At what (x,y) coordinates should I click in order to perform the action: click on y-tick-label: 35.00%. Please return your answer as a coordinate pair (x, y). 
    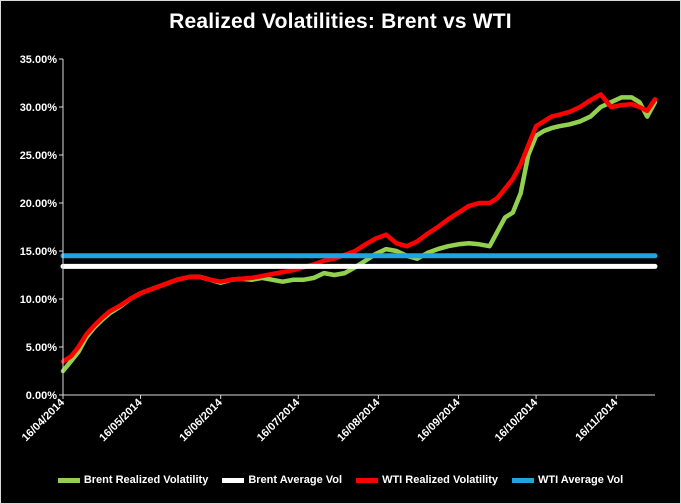
    Looking at the image, I should click on (39, 60).